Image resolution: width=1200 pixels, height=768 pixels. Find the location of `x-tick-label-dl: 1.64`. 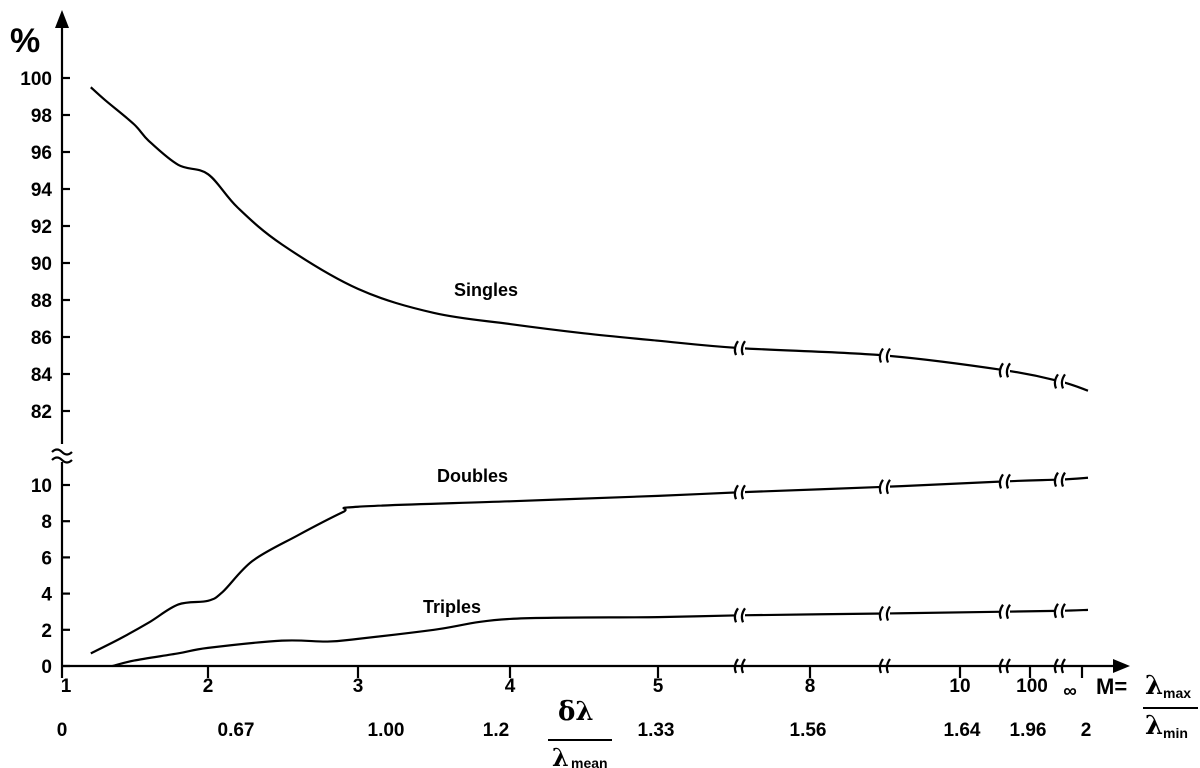

x-tick-label-dl: 1.64 is located at coordinates (962, 730).